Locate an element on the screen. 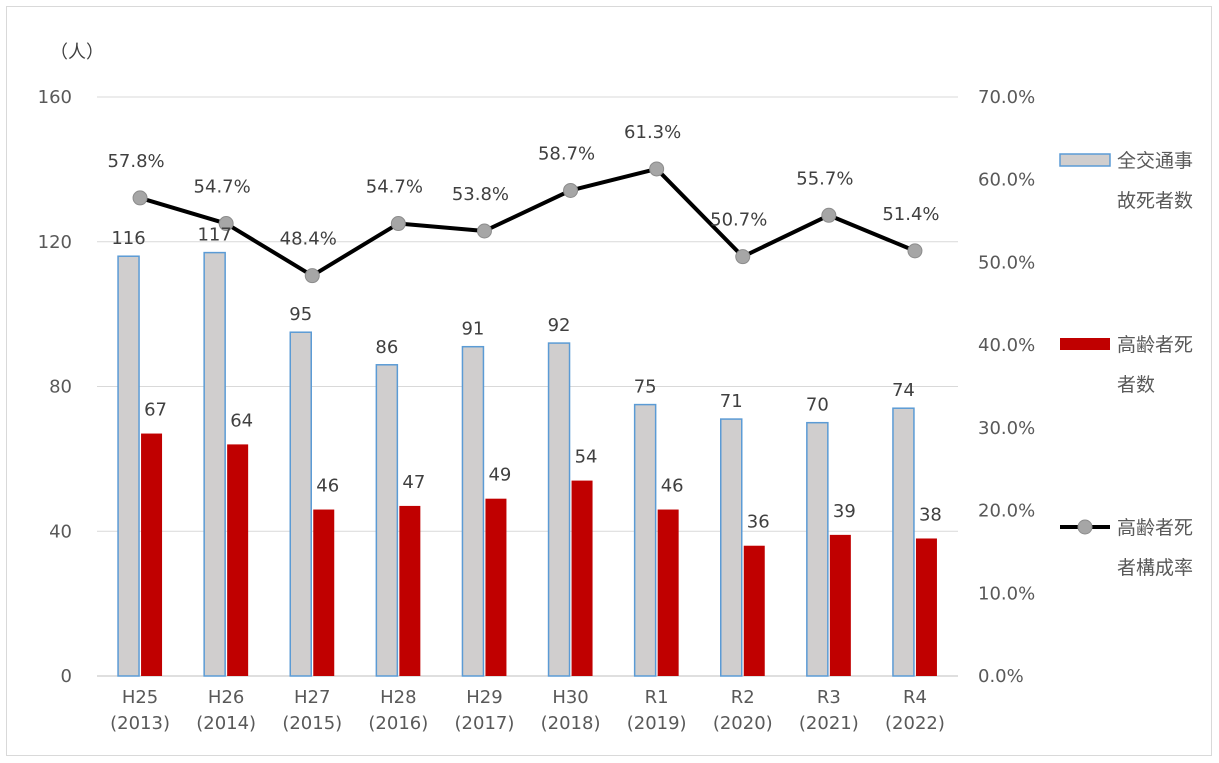 The height and width of the screenshot is (763, 1219). data-label-elderly-fatalities: 49 is located at coordinates (499, 475).